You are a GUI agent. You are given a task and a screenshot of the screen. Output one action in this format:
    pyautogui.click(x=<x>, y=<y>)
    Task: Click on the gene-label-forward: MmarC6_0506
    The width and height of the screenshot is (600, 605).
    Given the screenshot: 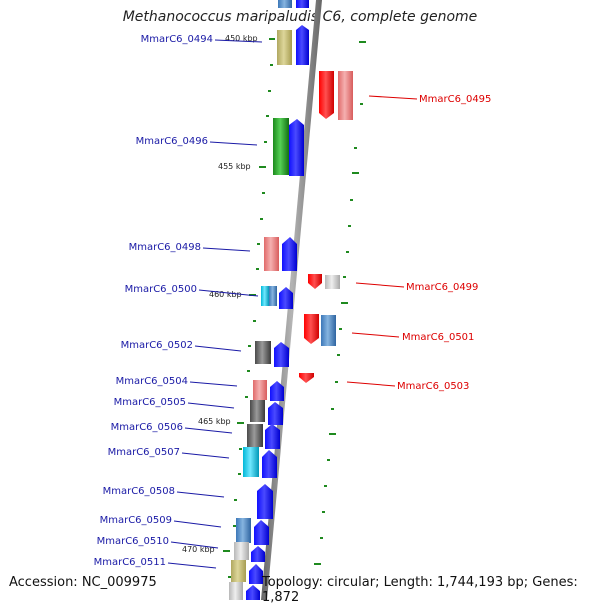 What is the action you would take?
    pyautogui.click(x=147, y=427)
    